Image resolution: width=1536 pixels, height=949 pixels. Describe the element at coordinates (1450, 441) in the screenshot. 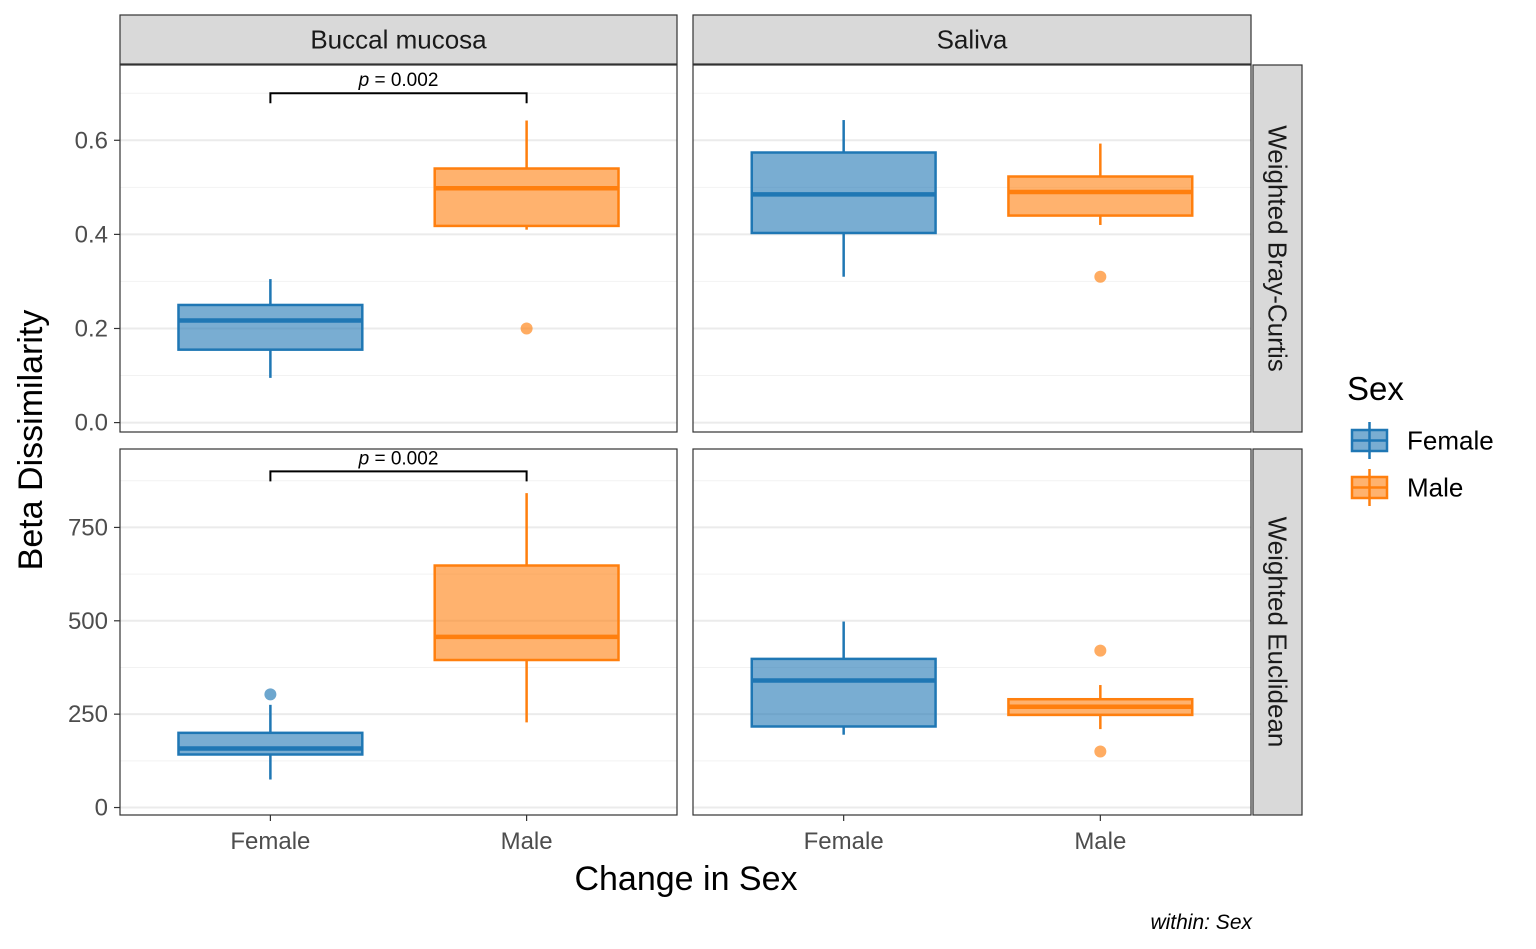

I see `legend-label-female: Female` at that location.